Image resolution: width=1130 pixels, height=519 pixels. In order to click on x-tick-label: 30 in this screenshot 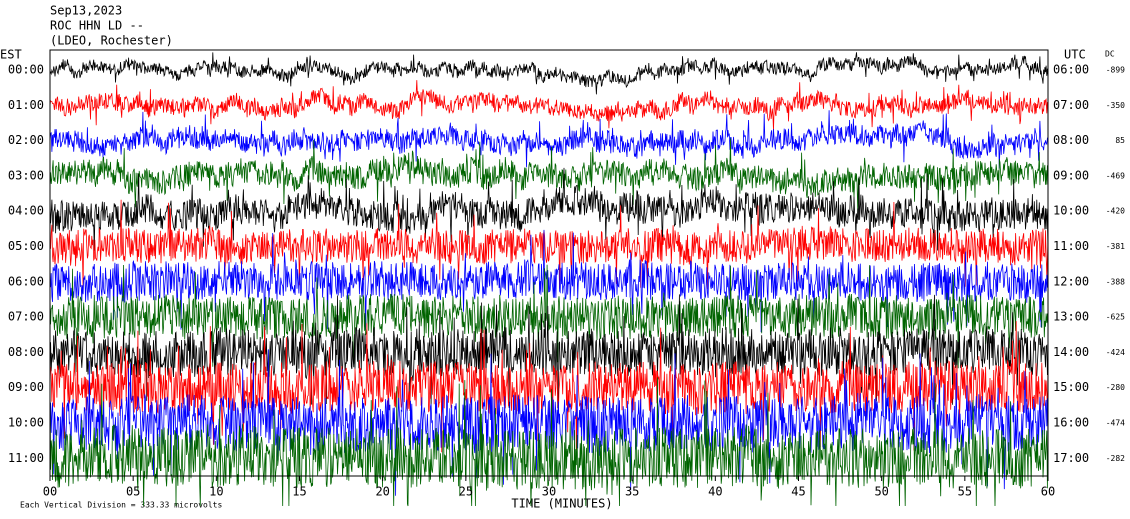, I will do `click(549, 492)`.